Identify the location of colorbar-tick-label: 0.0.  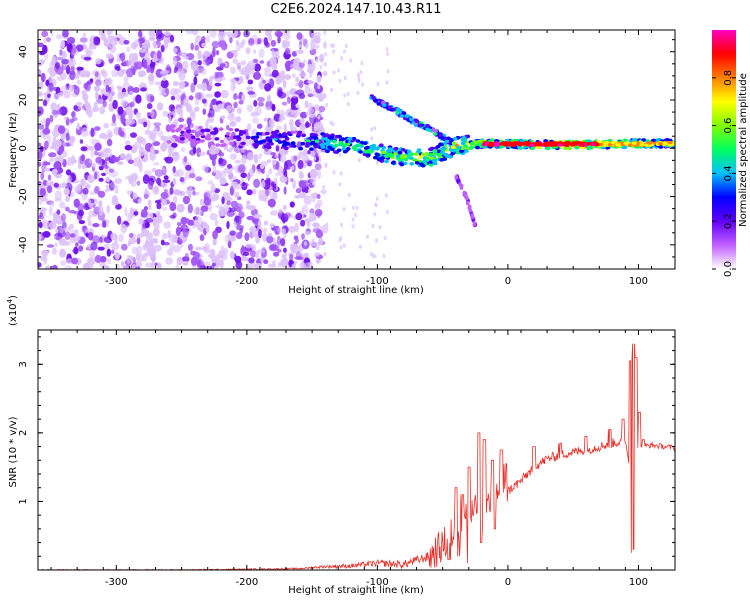
(728, 269).